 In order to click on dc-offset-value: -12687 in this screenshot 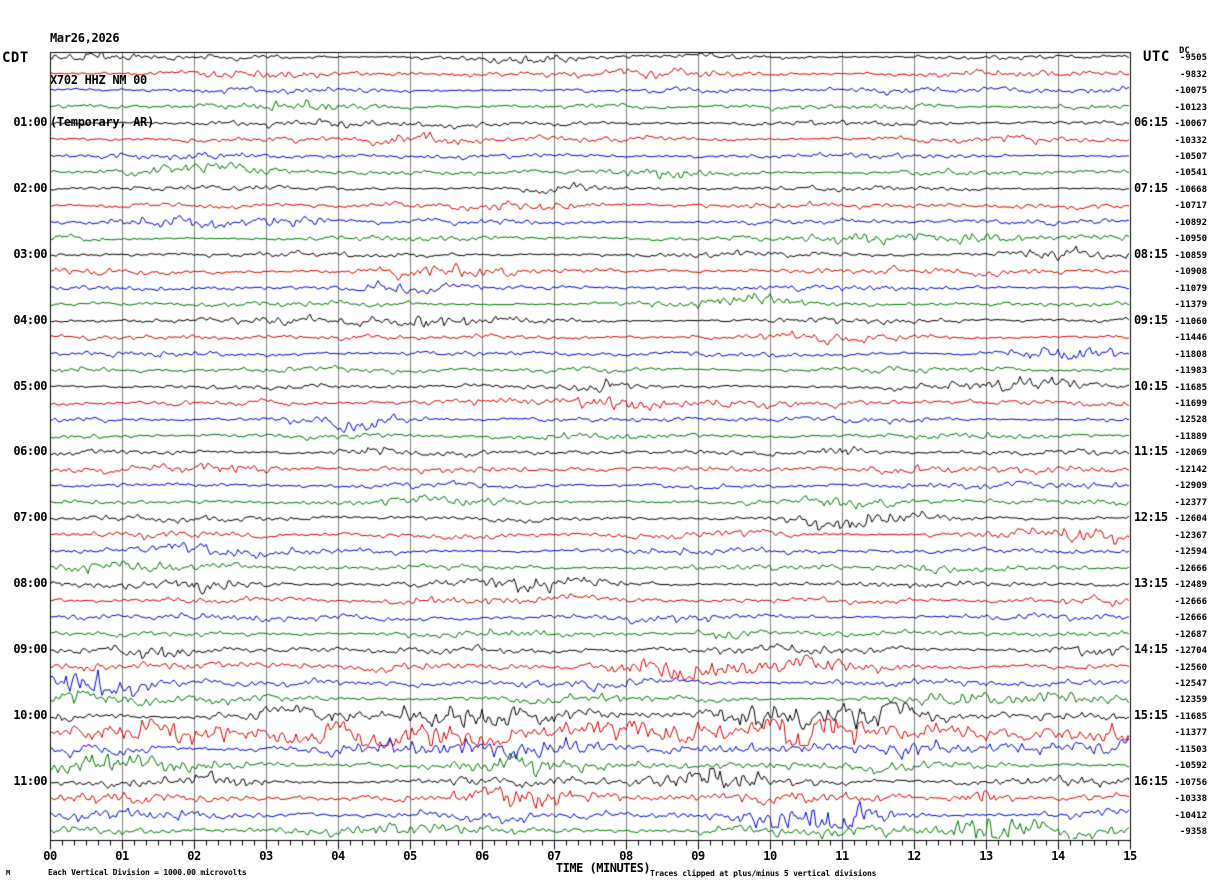, I will do `click(1190, 634)`.